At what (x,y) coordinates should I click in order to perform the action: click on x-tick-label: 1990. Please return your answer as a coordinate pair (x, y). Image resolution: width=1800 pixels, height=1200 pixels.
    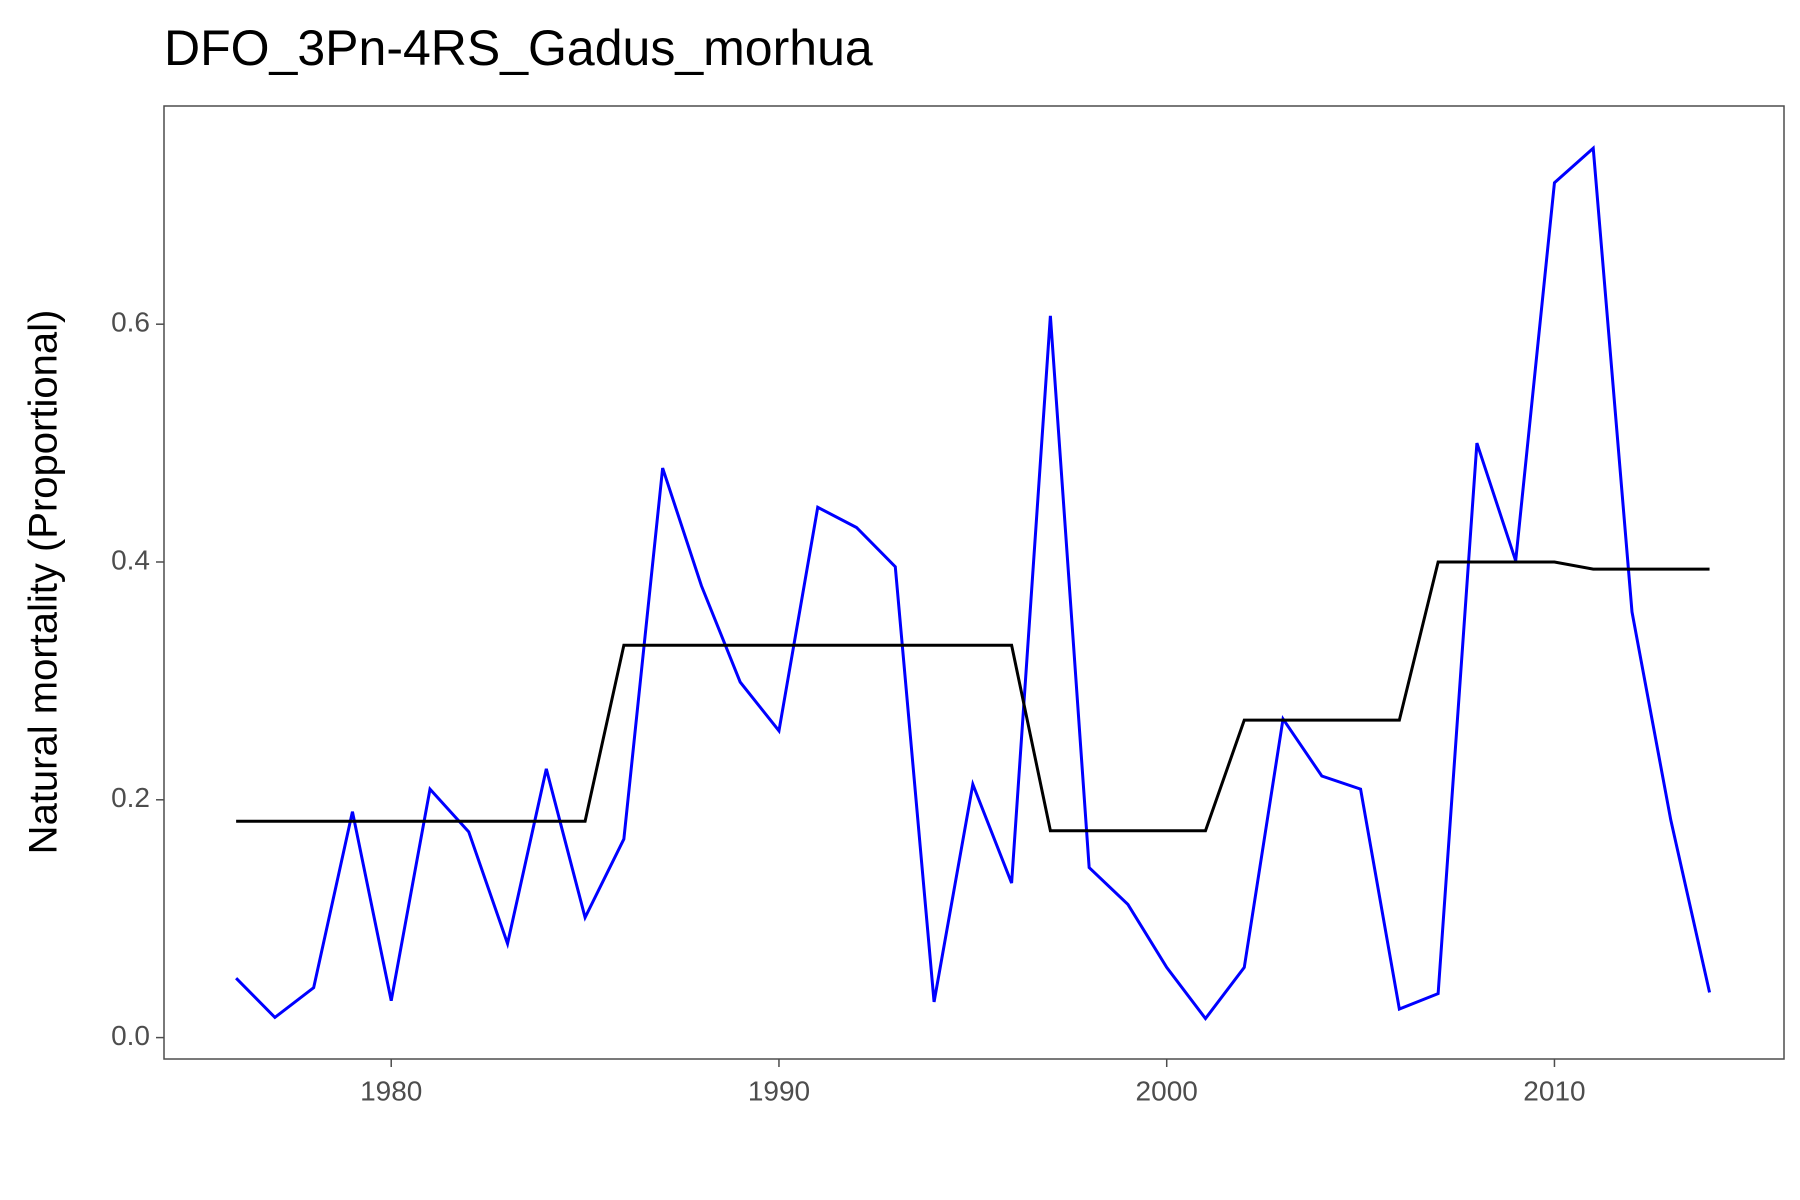
    Looking at the image, I should click on (779, 1090).